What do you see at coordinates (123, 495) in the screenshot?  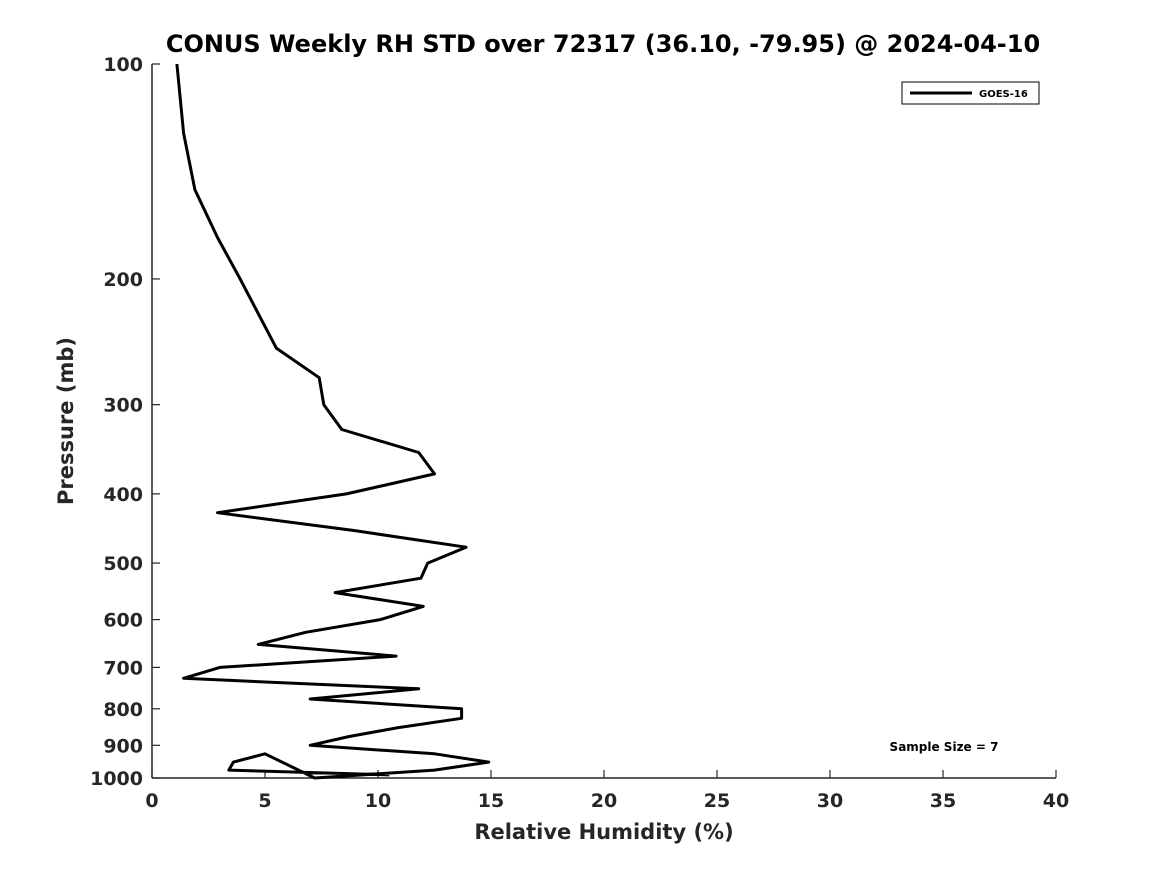 I see `y-tick-label: 400` at bounding box center [123, 495].